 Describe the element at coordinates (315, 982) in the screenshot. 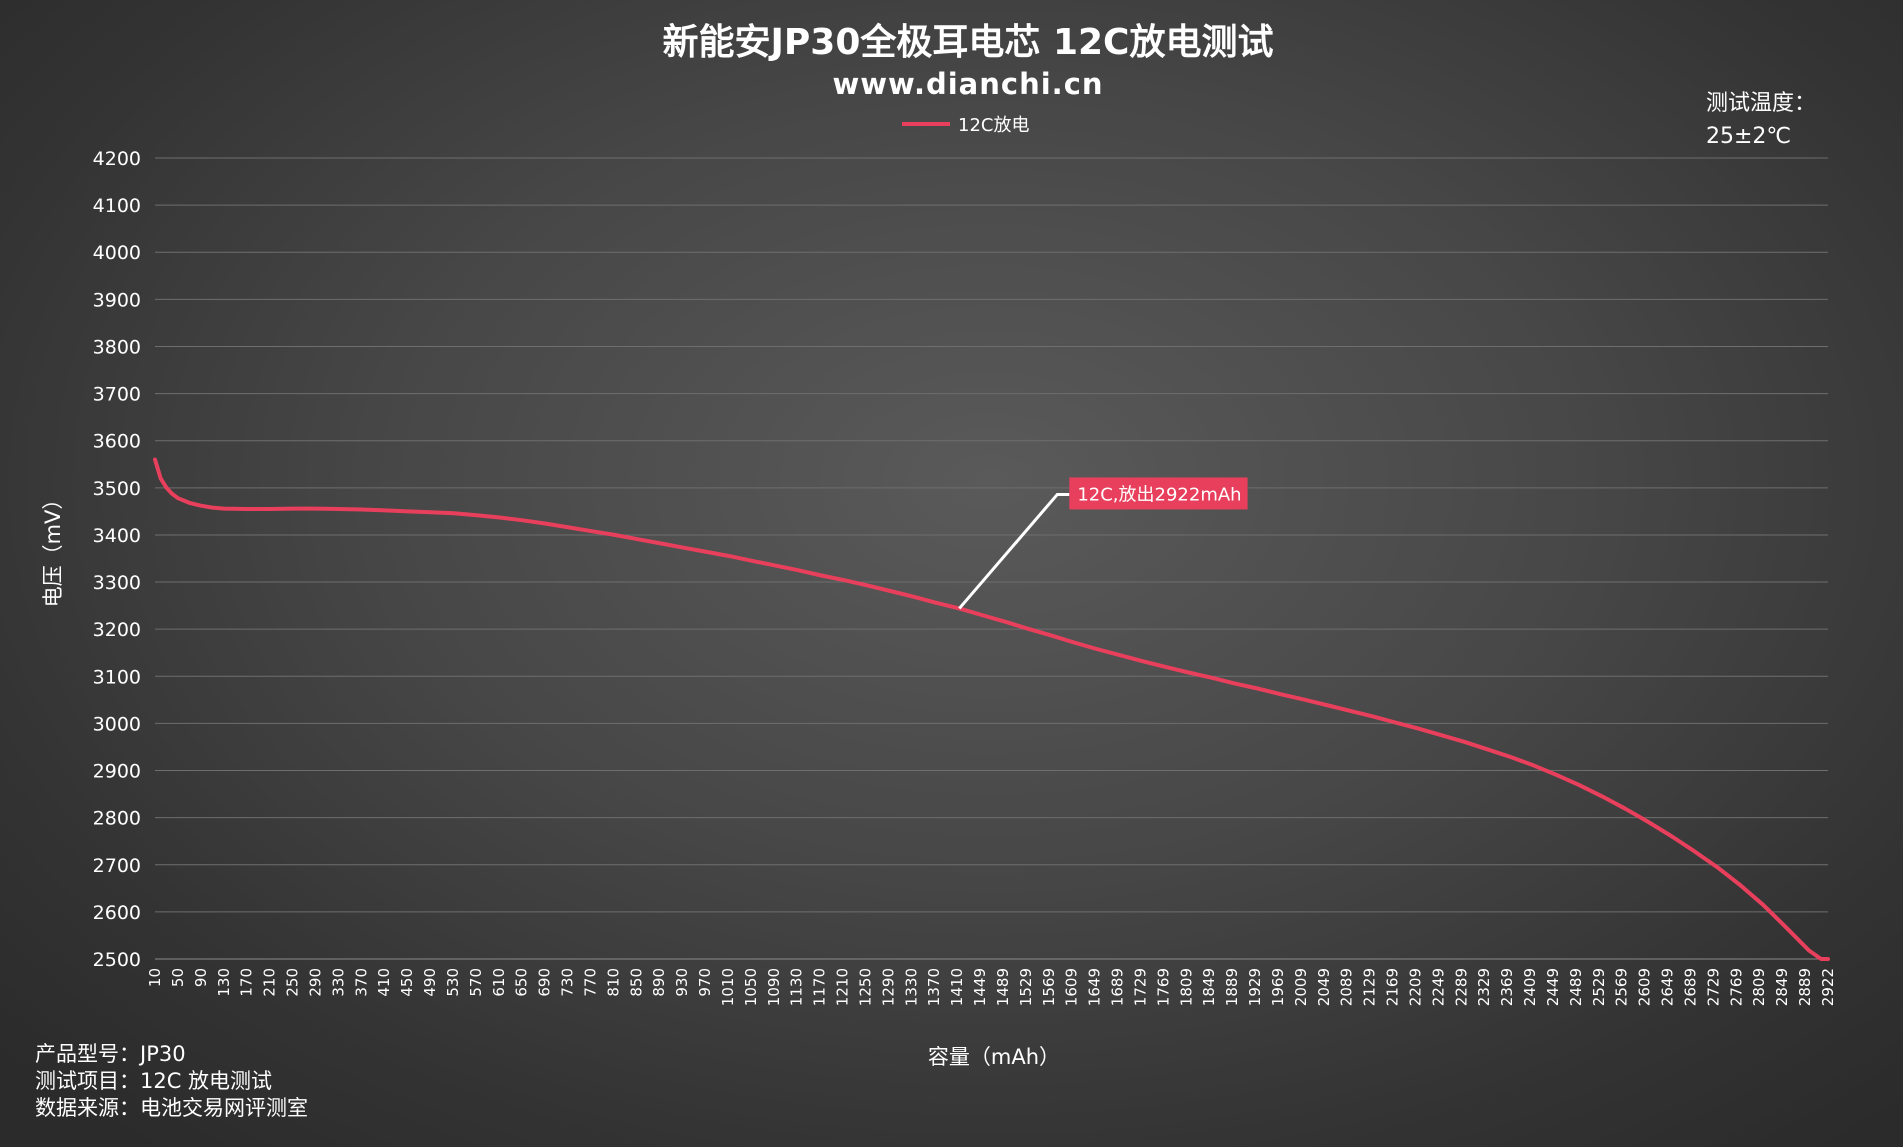

I see `x-tick-label: 290` at that location.